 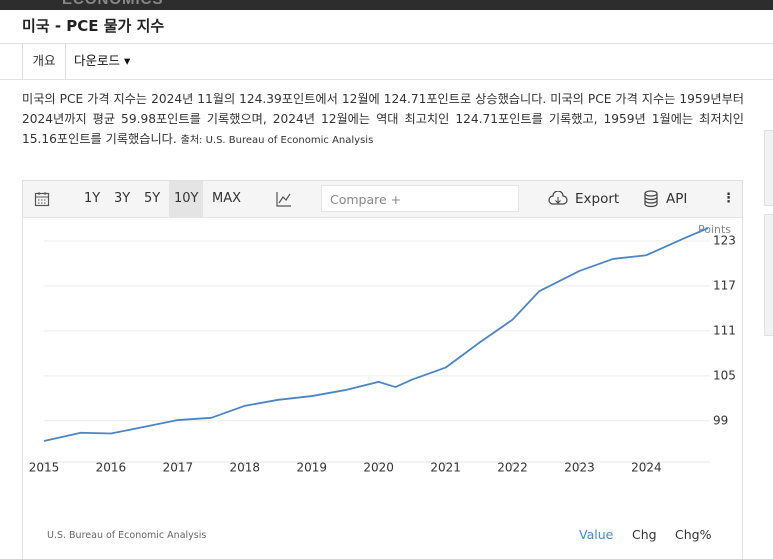 What do you see at coordinates (596, 534) in the screenshot?
I see `view-value: Value` at bounding box center [596, 534].